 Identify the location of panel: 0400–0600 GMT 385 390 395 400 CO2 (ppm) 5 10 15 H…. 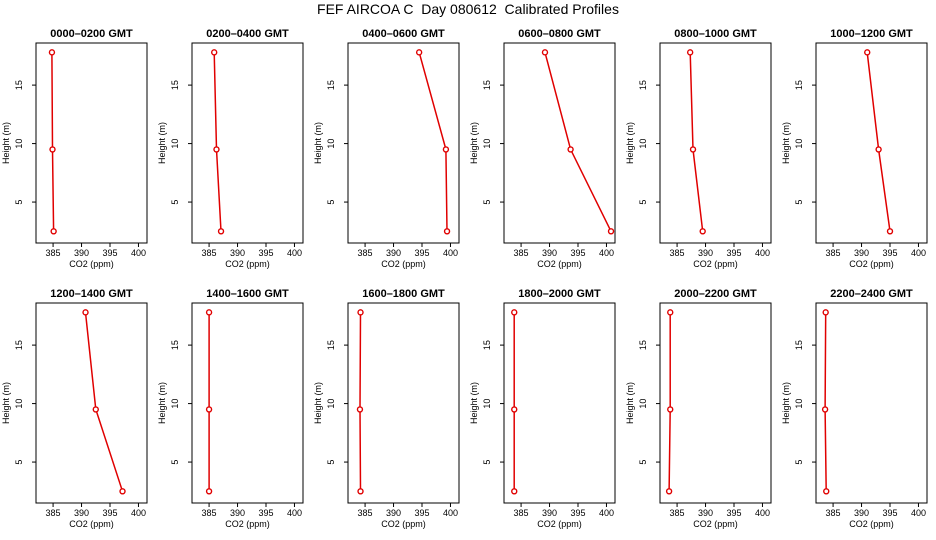
(386, 148).